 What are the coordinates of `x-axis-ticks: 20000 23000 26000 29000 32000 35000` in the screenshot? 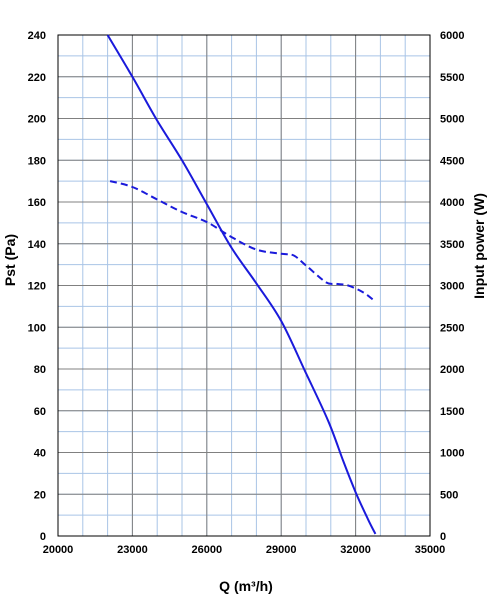 It's located at (244, 550).